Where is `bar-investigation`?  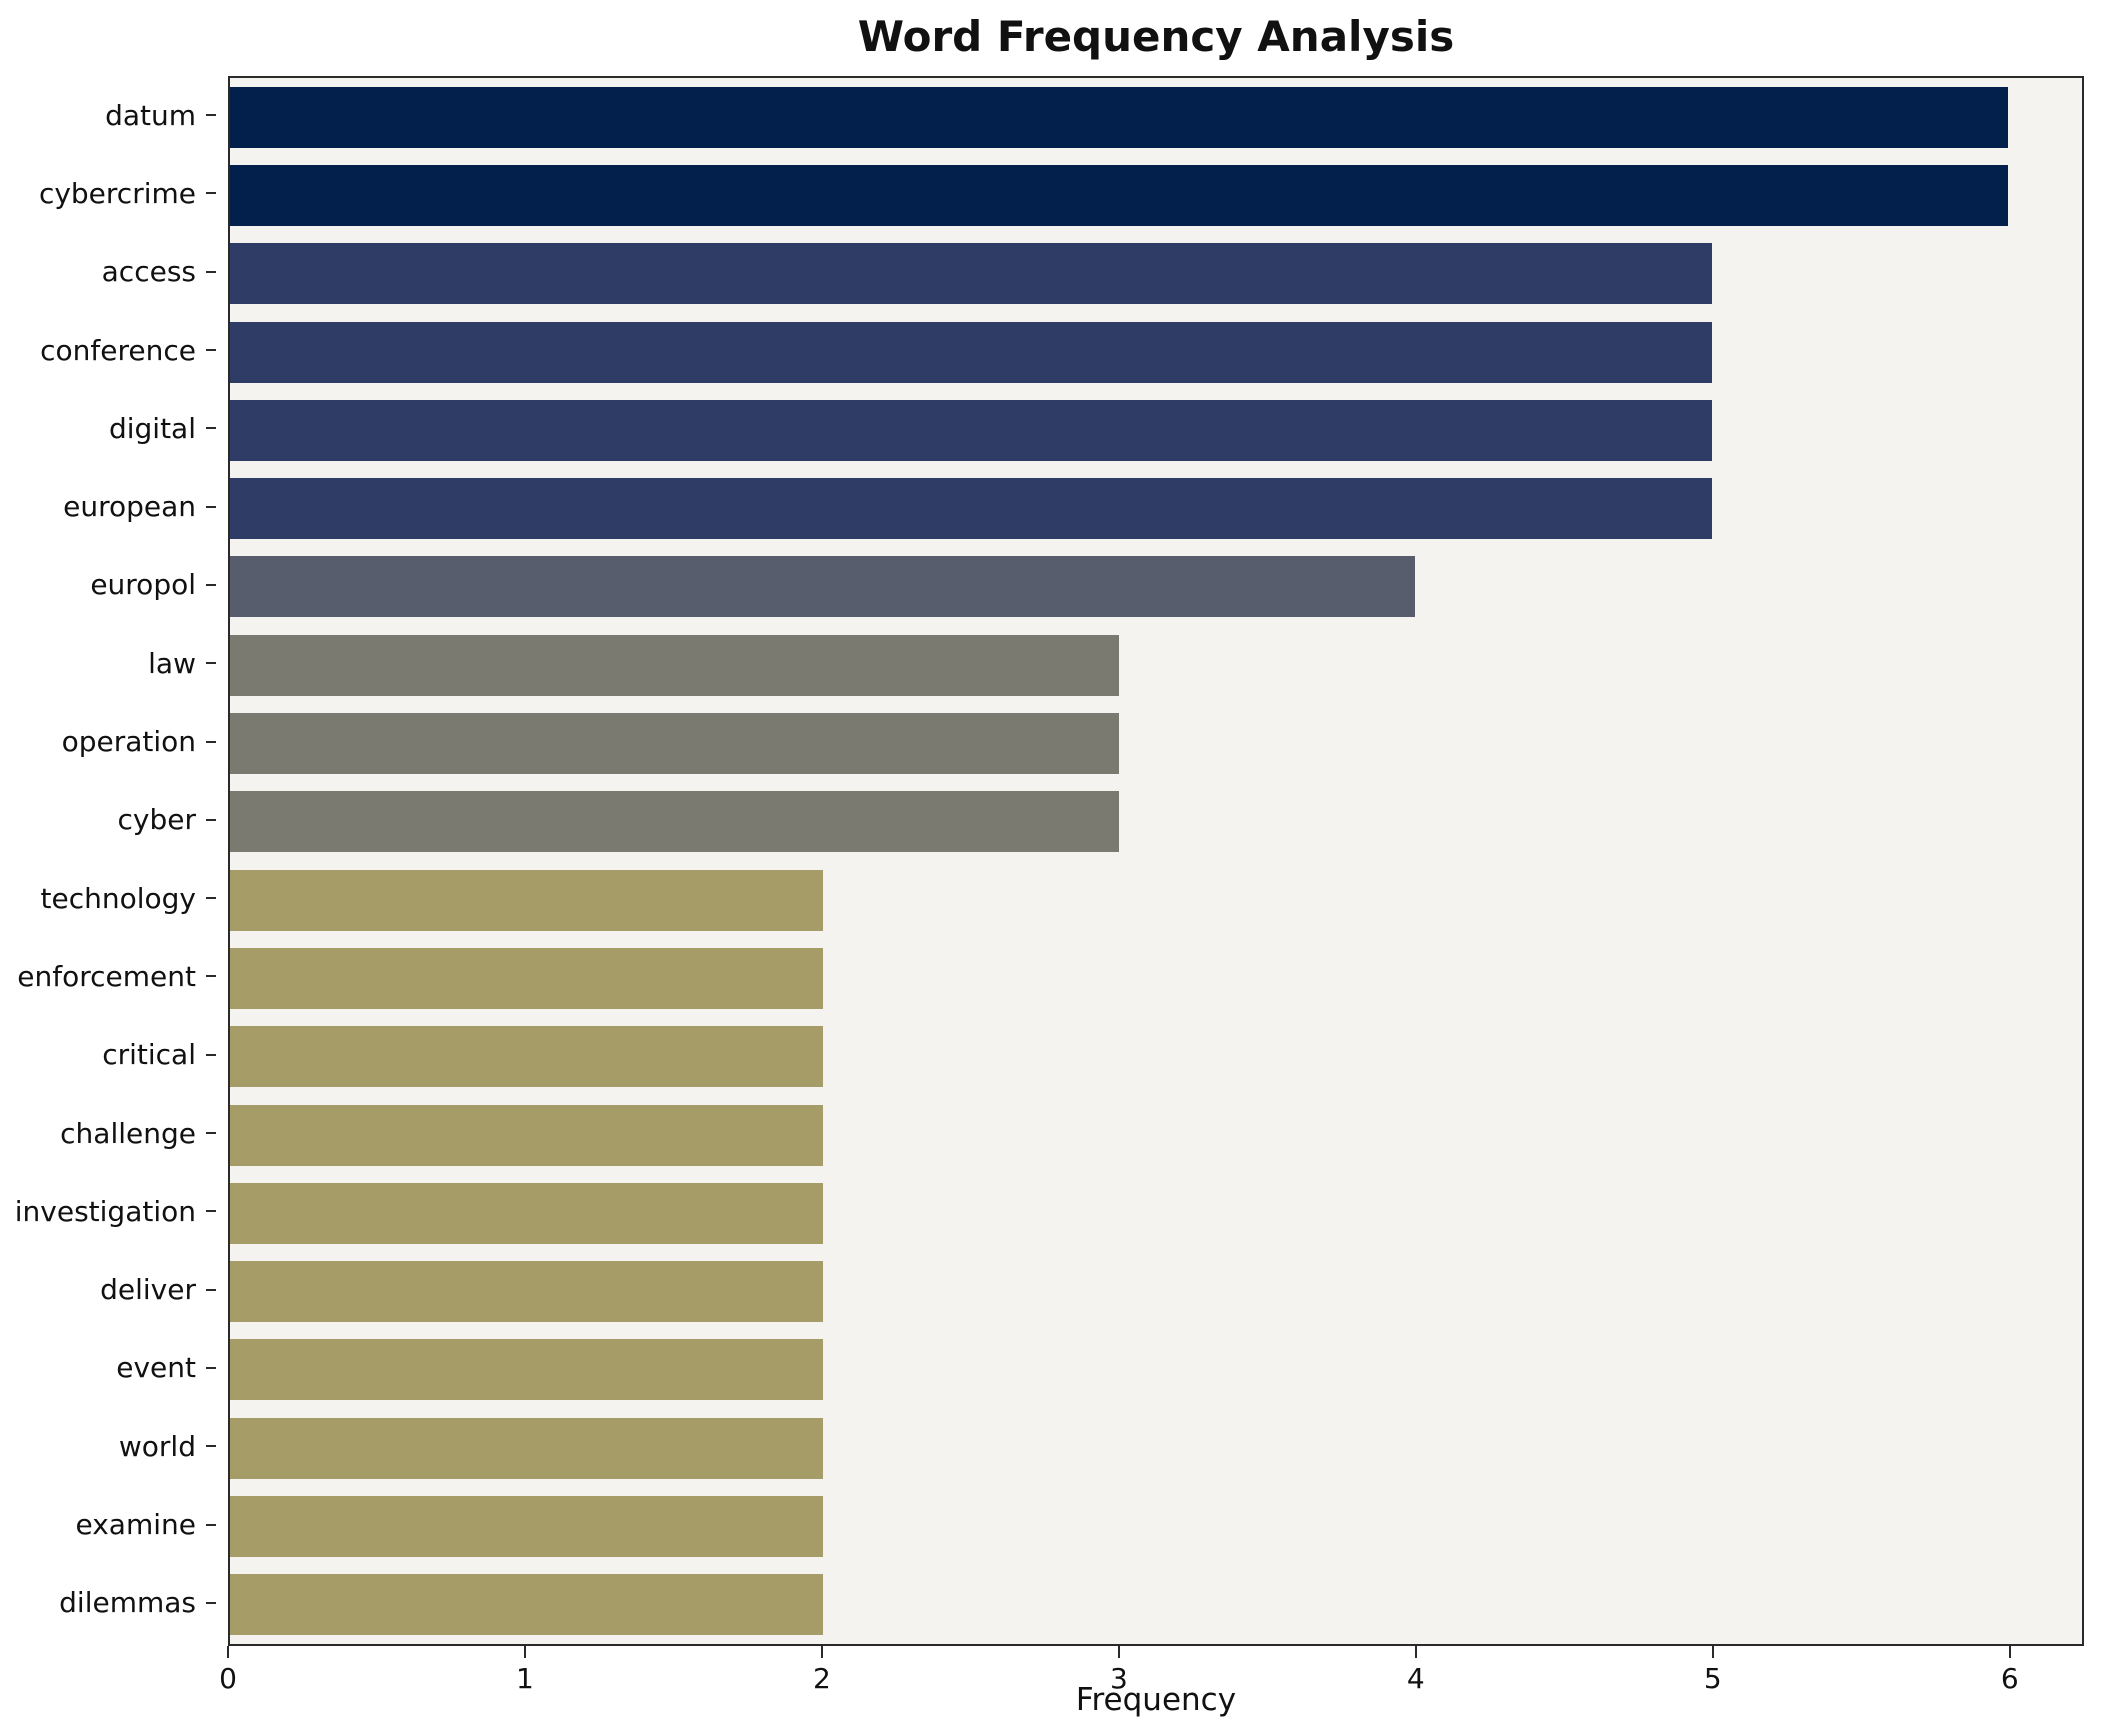
bar-investigation is located at coordinates (526, 1213).